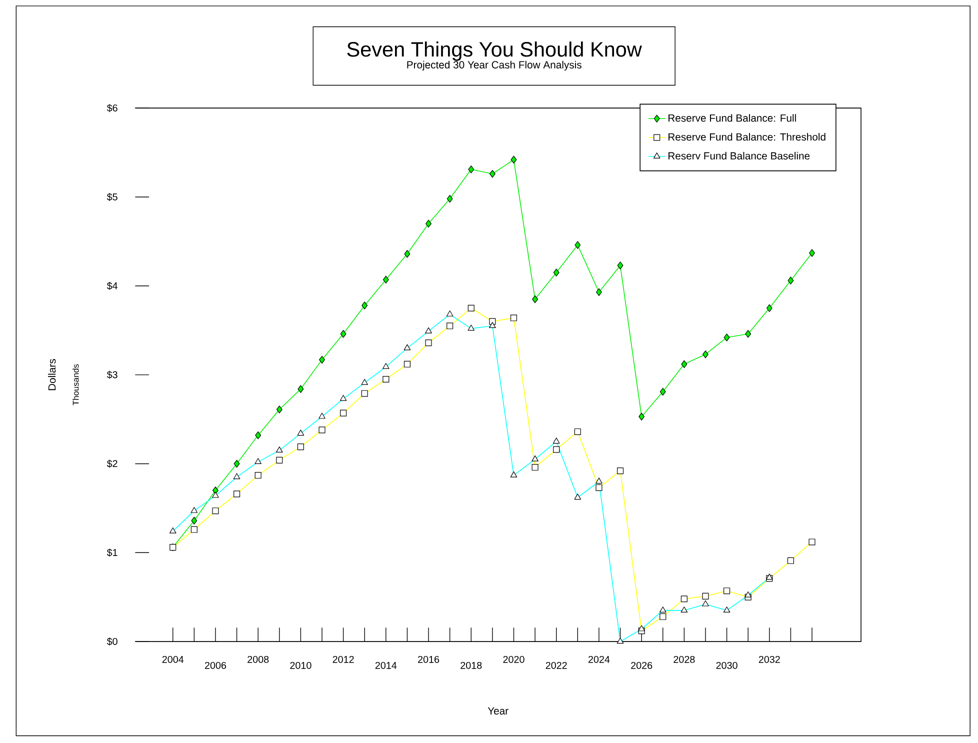 The image size is (978, 743). What do you see at coordinates (112, 286) in the screenshot?
I see `y-tick-label: $4` at bounding box center [112, 286].